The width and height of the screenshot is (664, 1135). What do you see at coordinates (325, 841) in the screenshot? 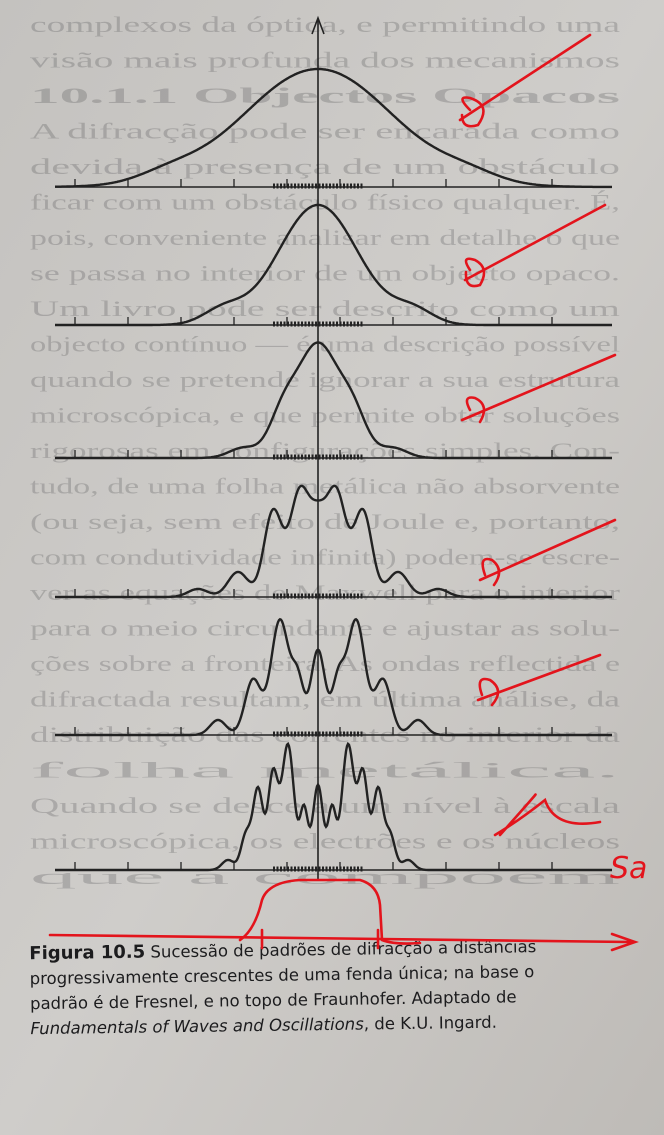
I see `show-through-line: microscópica, os electrões e os núcleos` at bounding box center [325, 841].